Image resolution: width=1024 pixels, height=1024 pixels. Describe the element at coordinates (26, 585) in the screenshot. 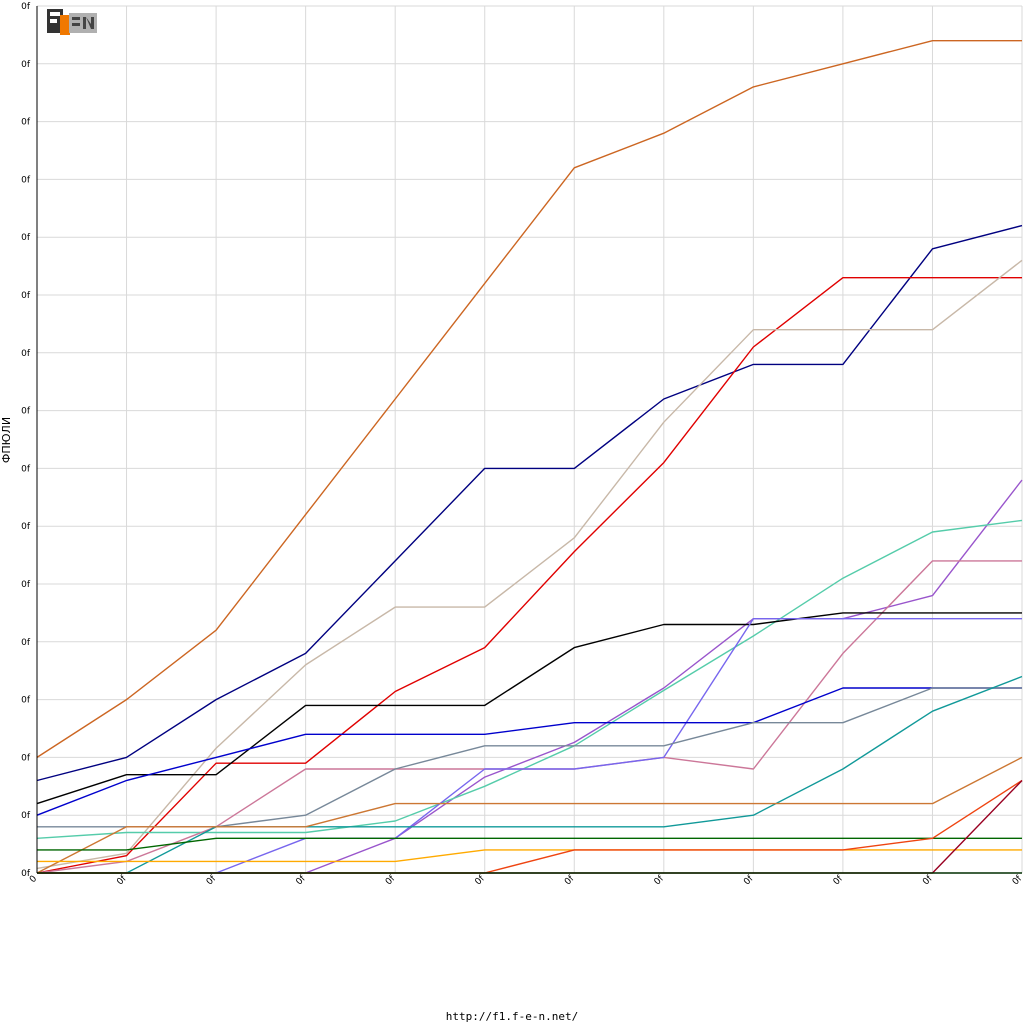

I see `y-tick-label-5: 0f` at that location.